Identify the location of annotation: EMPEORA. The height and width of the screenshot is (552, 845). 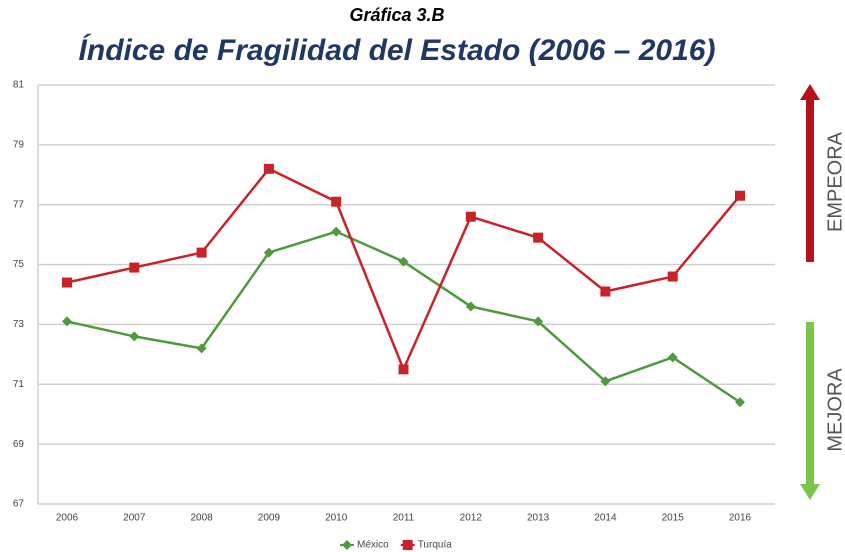
(834, 181).